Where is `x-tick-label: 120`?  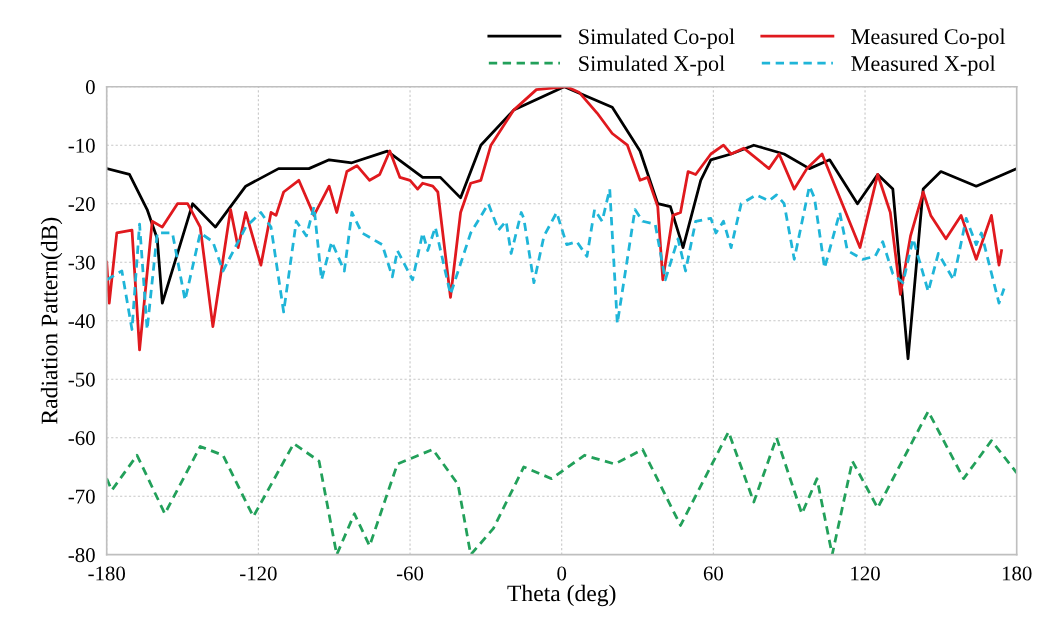
x-tick-label: 120 is located at coordinates (865, 573).